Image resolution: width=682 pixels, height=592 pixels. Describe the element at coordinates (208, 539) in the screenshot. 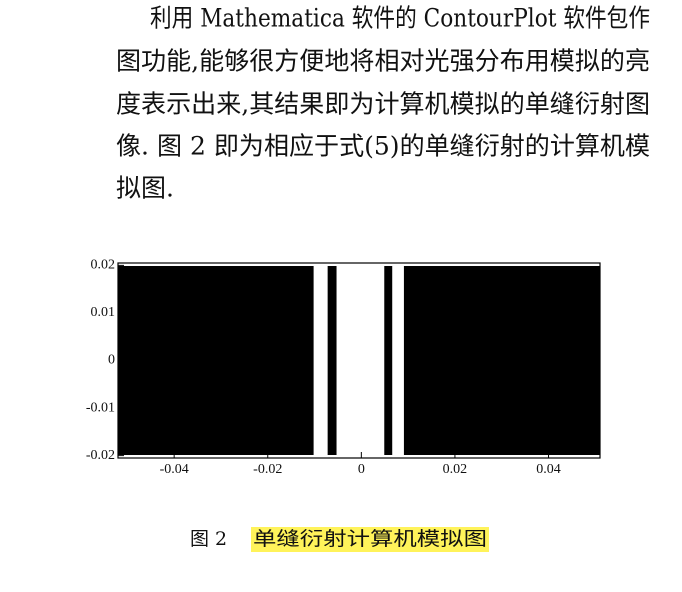

I see `caption-label: 图 2` at that location.